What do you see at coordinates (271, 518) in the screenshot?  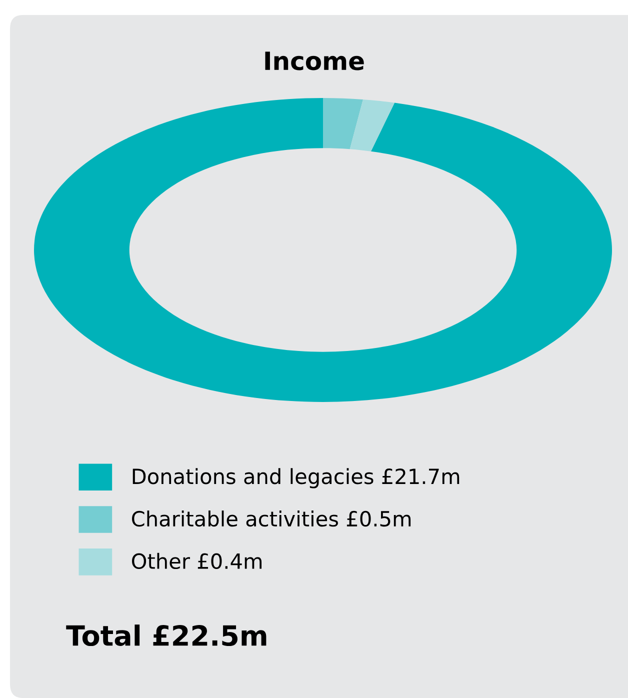 I see `legend-label: Charitable activities £0.5m` at bounding box center [271, 518].